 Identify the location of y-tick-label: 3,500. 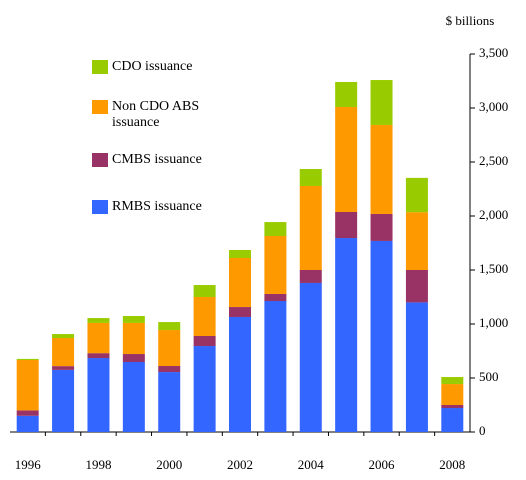
(493, 52).